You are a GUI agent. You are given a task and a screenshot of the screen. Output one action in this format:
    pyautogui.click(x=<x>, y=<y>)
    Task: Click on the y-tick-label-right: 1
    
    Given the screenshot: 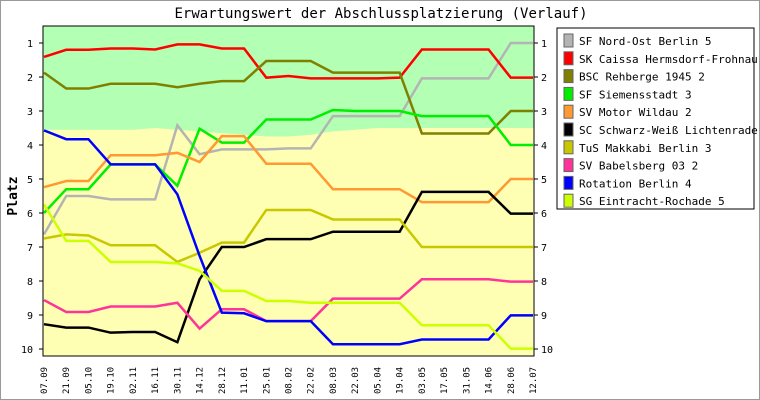 What is the action you would take?
    pyautogui.click(x=544, y=44)
    